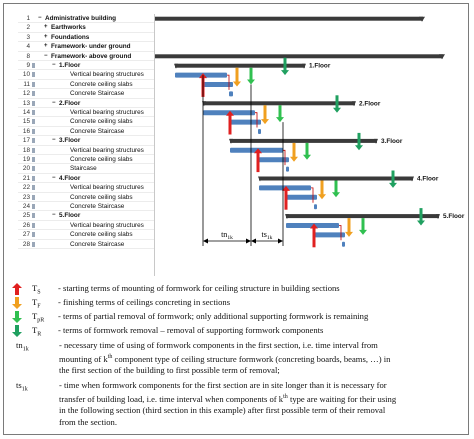 The height and width of the screenshot is (439, 474). I want to click on floor-5-summary-bar-end-cap, so click(438, 217).